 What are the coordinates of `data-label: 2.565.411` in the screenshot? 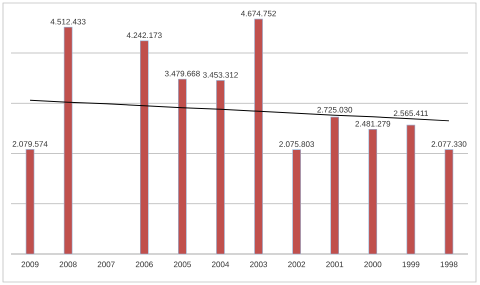 It's located at (411, 113).